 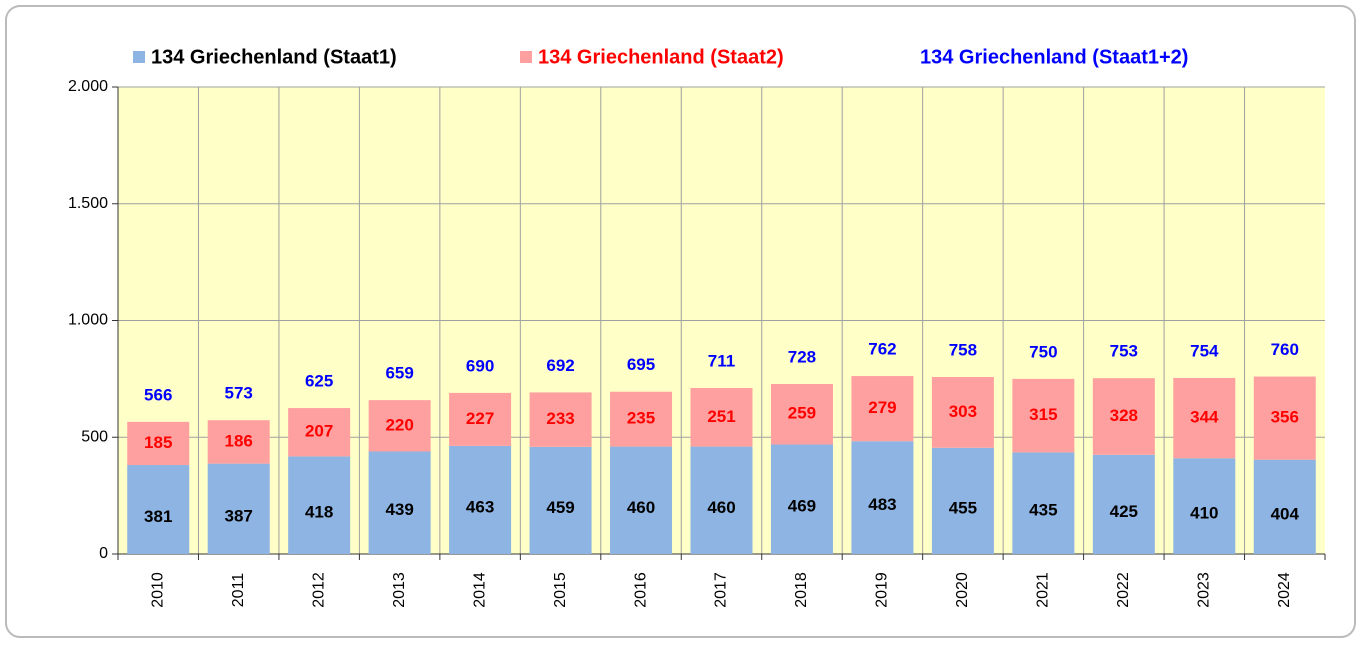 I want to click on total-label: 659, so click(x=399, y=373).